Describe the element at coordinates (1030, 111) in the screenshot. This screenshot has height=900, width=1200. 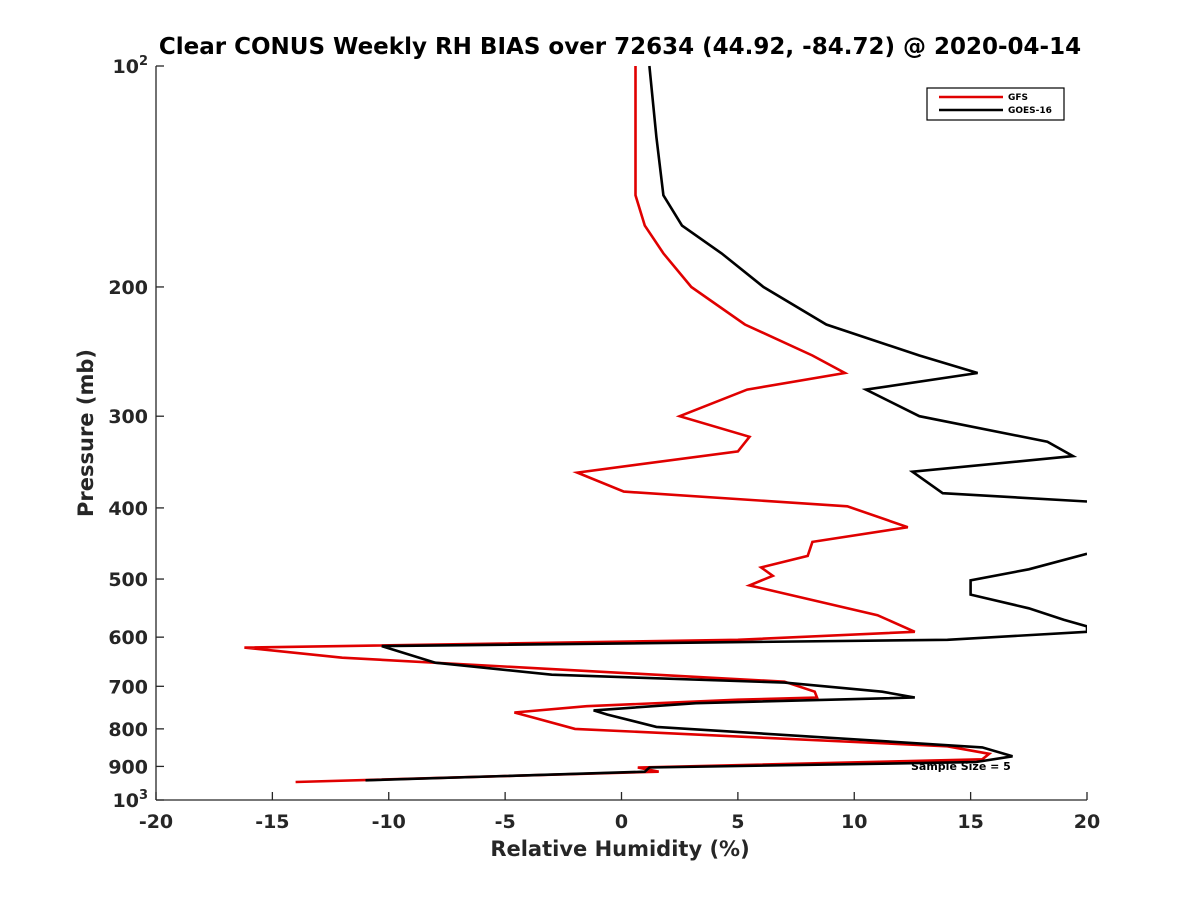
I see `legend-label-goes16: GOES-16` at that location.